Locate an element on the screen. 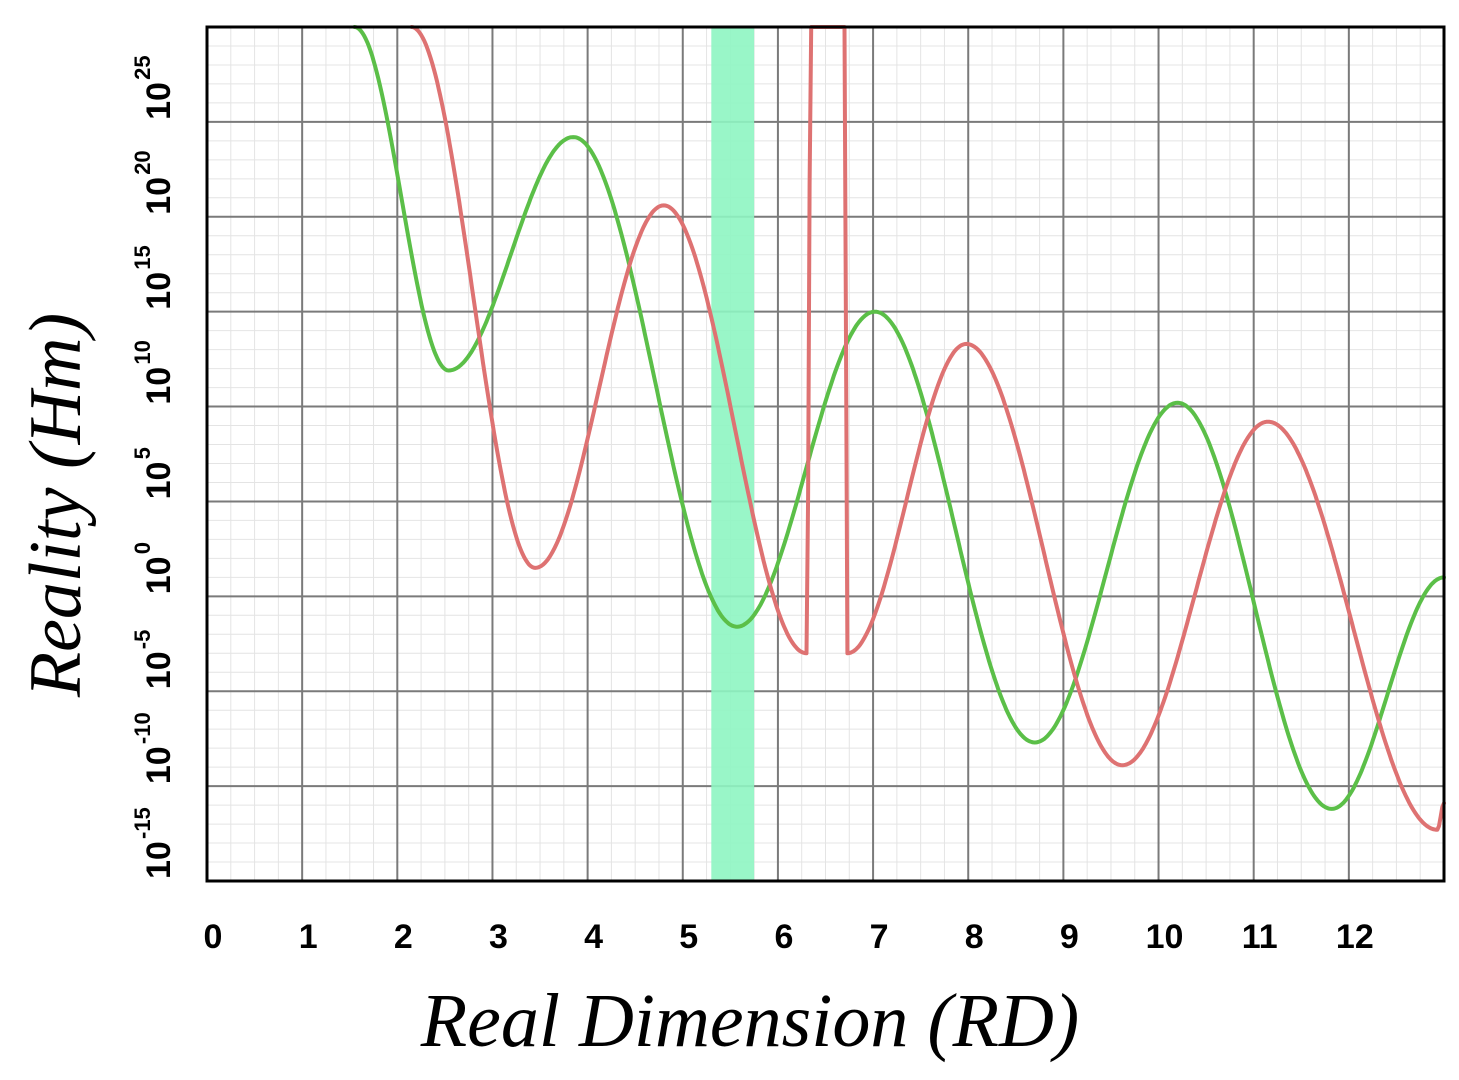  y-tick-exponent: 0 is located at coordinates (142, 548).